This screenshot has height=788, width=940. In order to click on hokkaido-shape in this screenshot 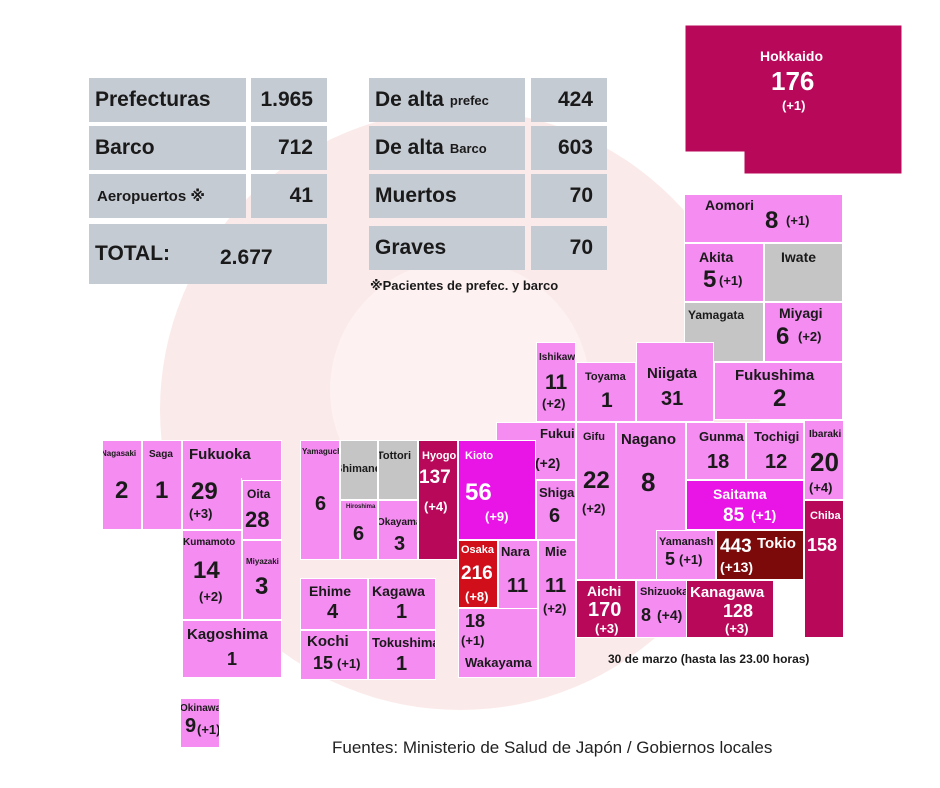, I will do `click(793, 99)`.